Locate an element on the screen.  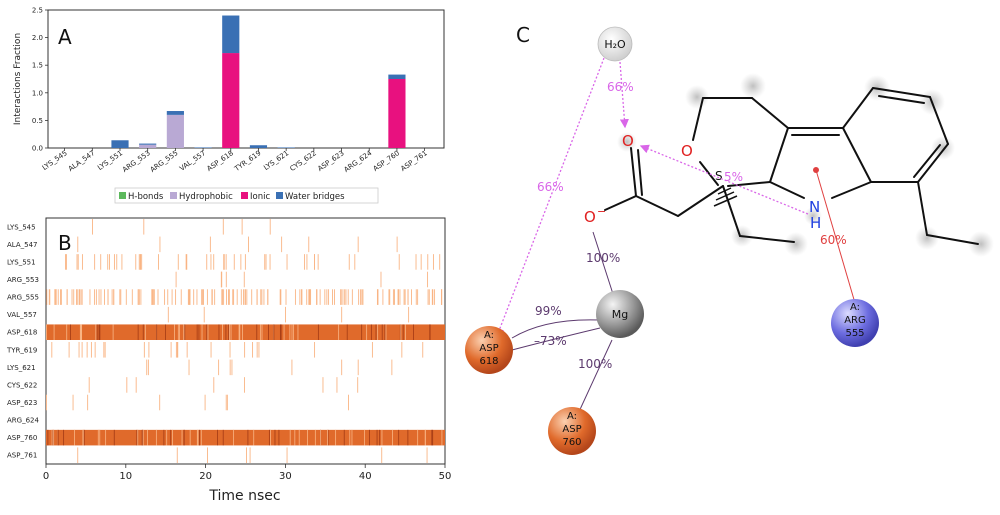
stereo-label: S is located at coordinates (719, 176).